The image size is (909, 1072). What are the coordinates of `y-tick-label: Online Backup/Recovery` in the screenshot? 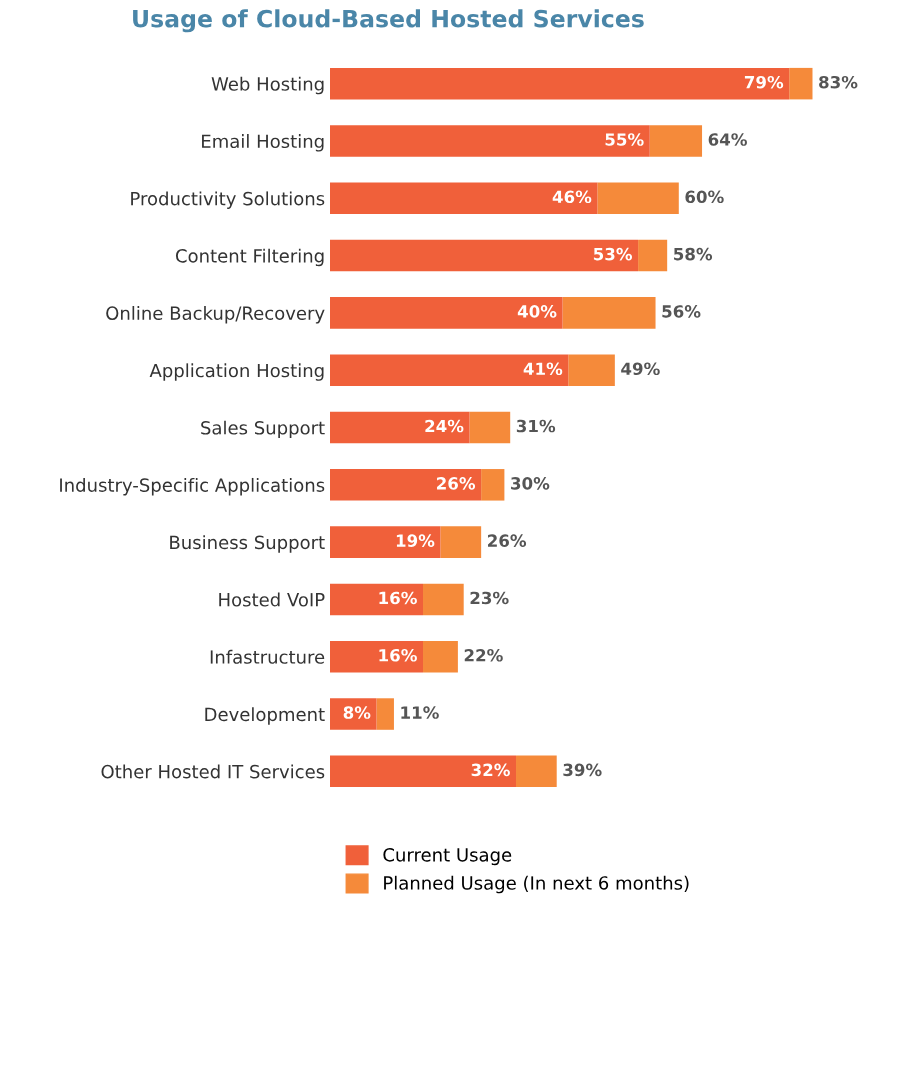 It's located at (215, 315).